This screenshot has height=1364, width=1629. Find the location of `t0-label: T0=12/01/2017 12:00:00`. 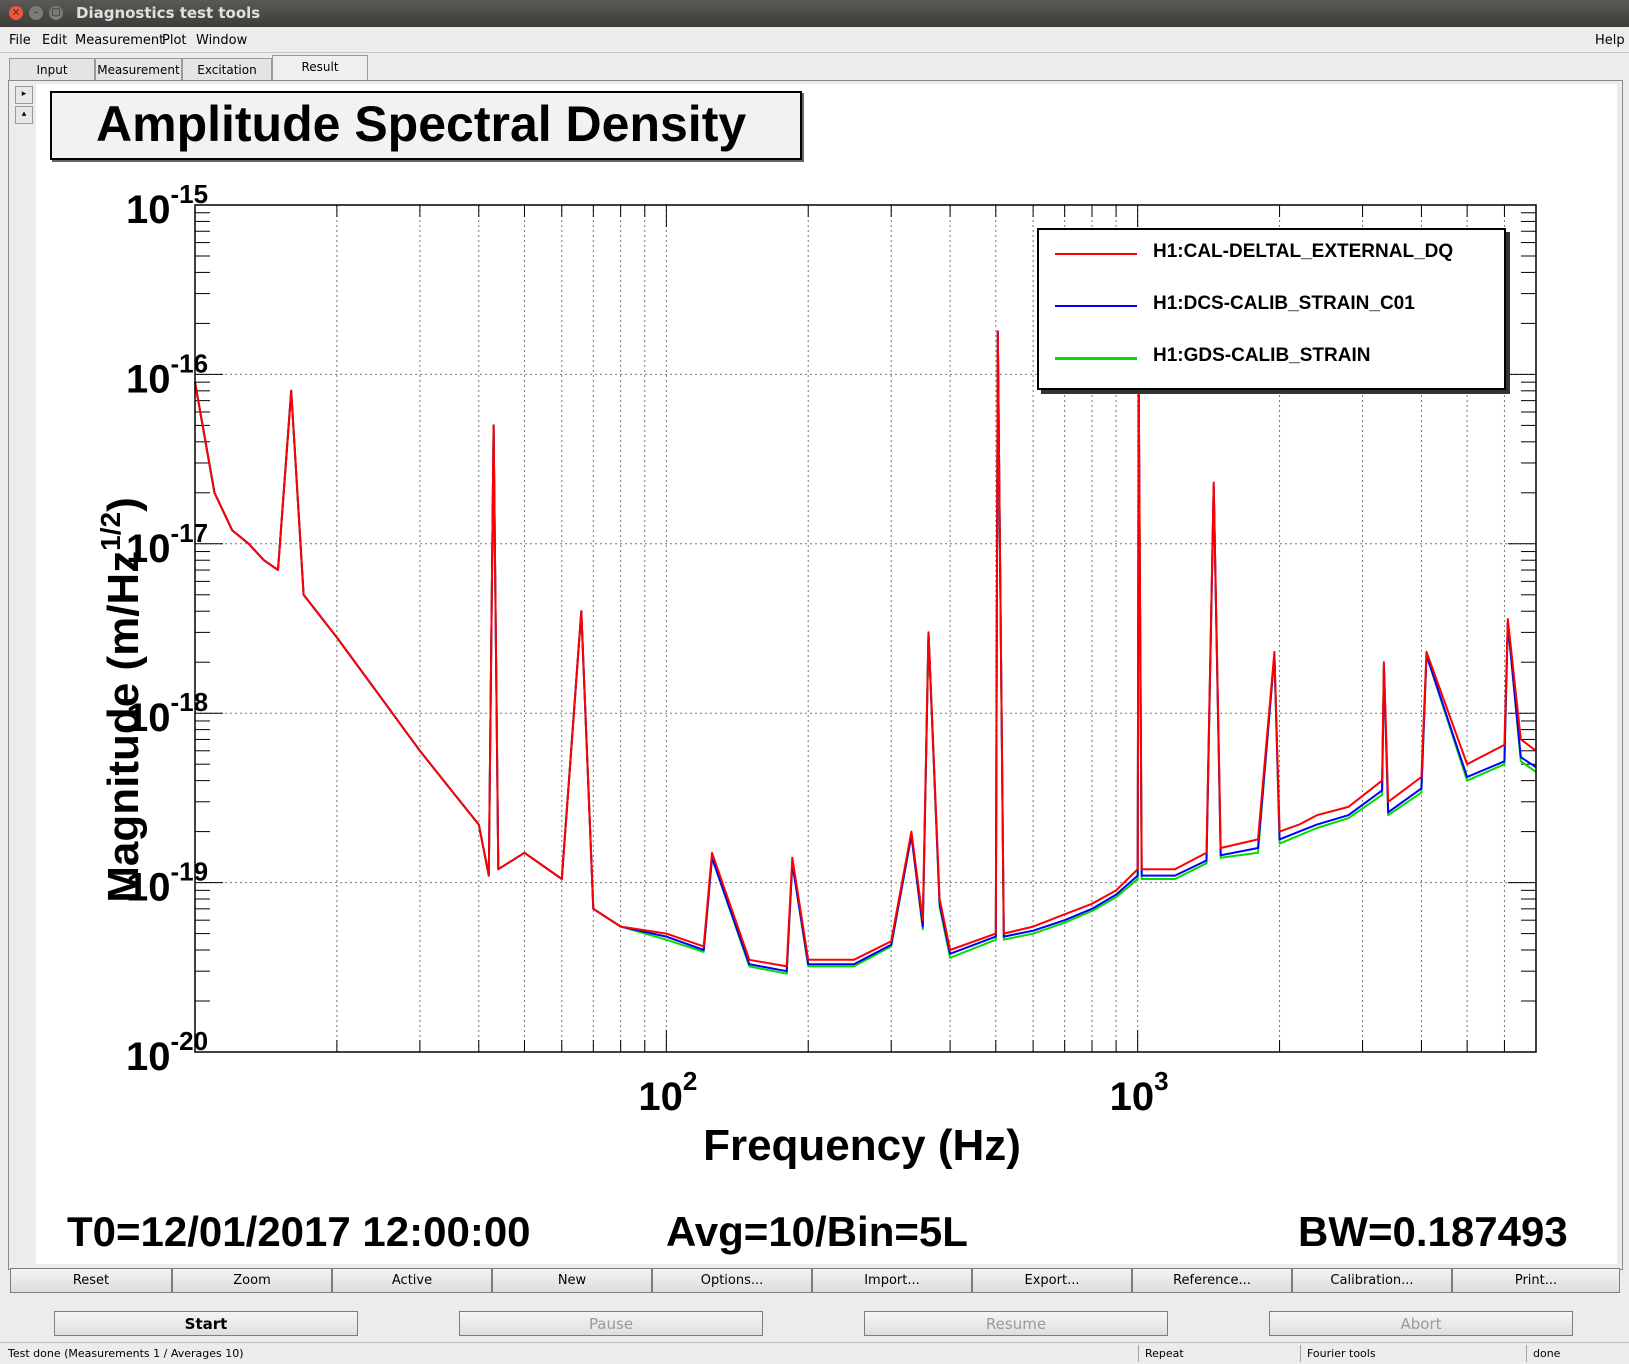

t0-label: T0=12/01/2017 12:00:00 is located at coordinates (299, 1231).